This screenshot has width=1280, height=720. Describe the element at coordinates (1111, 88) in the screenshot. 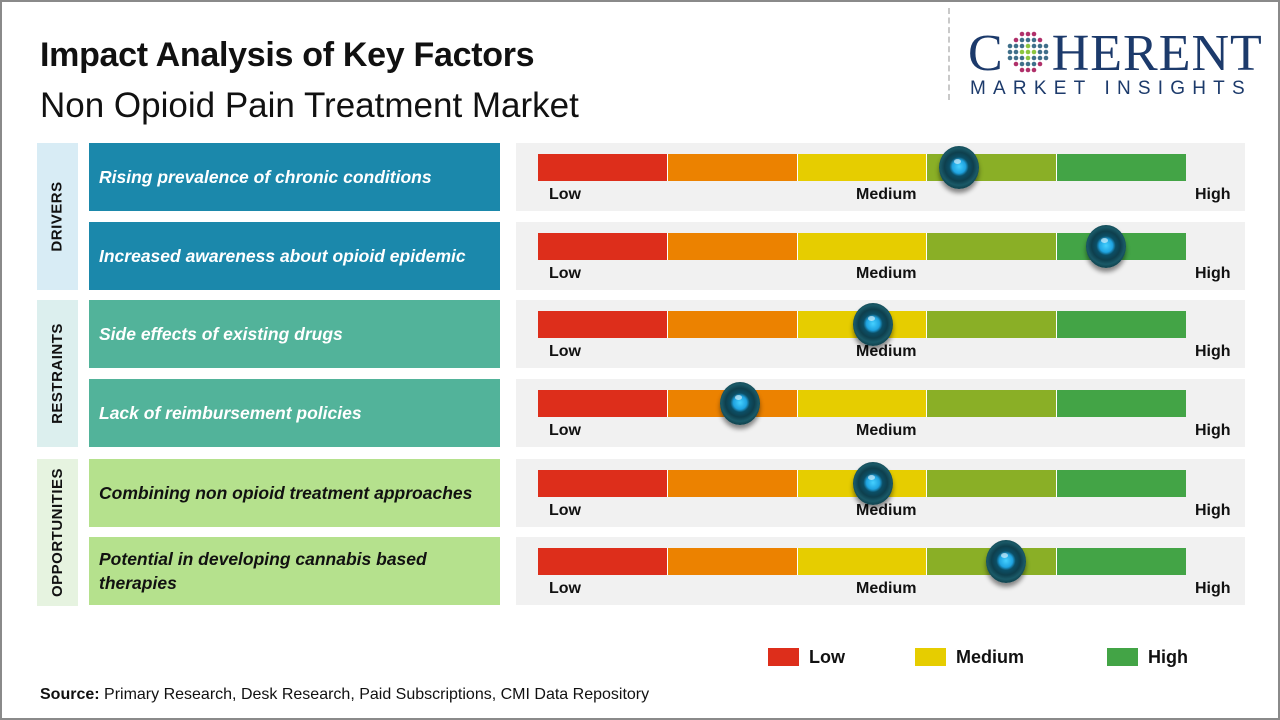

I see `logo-tagline: MARKET INSIGHTS` at that location.